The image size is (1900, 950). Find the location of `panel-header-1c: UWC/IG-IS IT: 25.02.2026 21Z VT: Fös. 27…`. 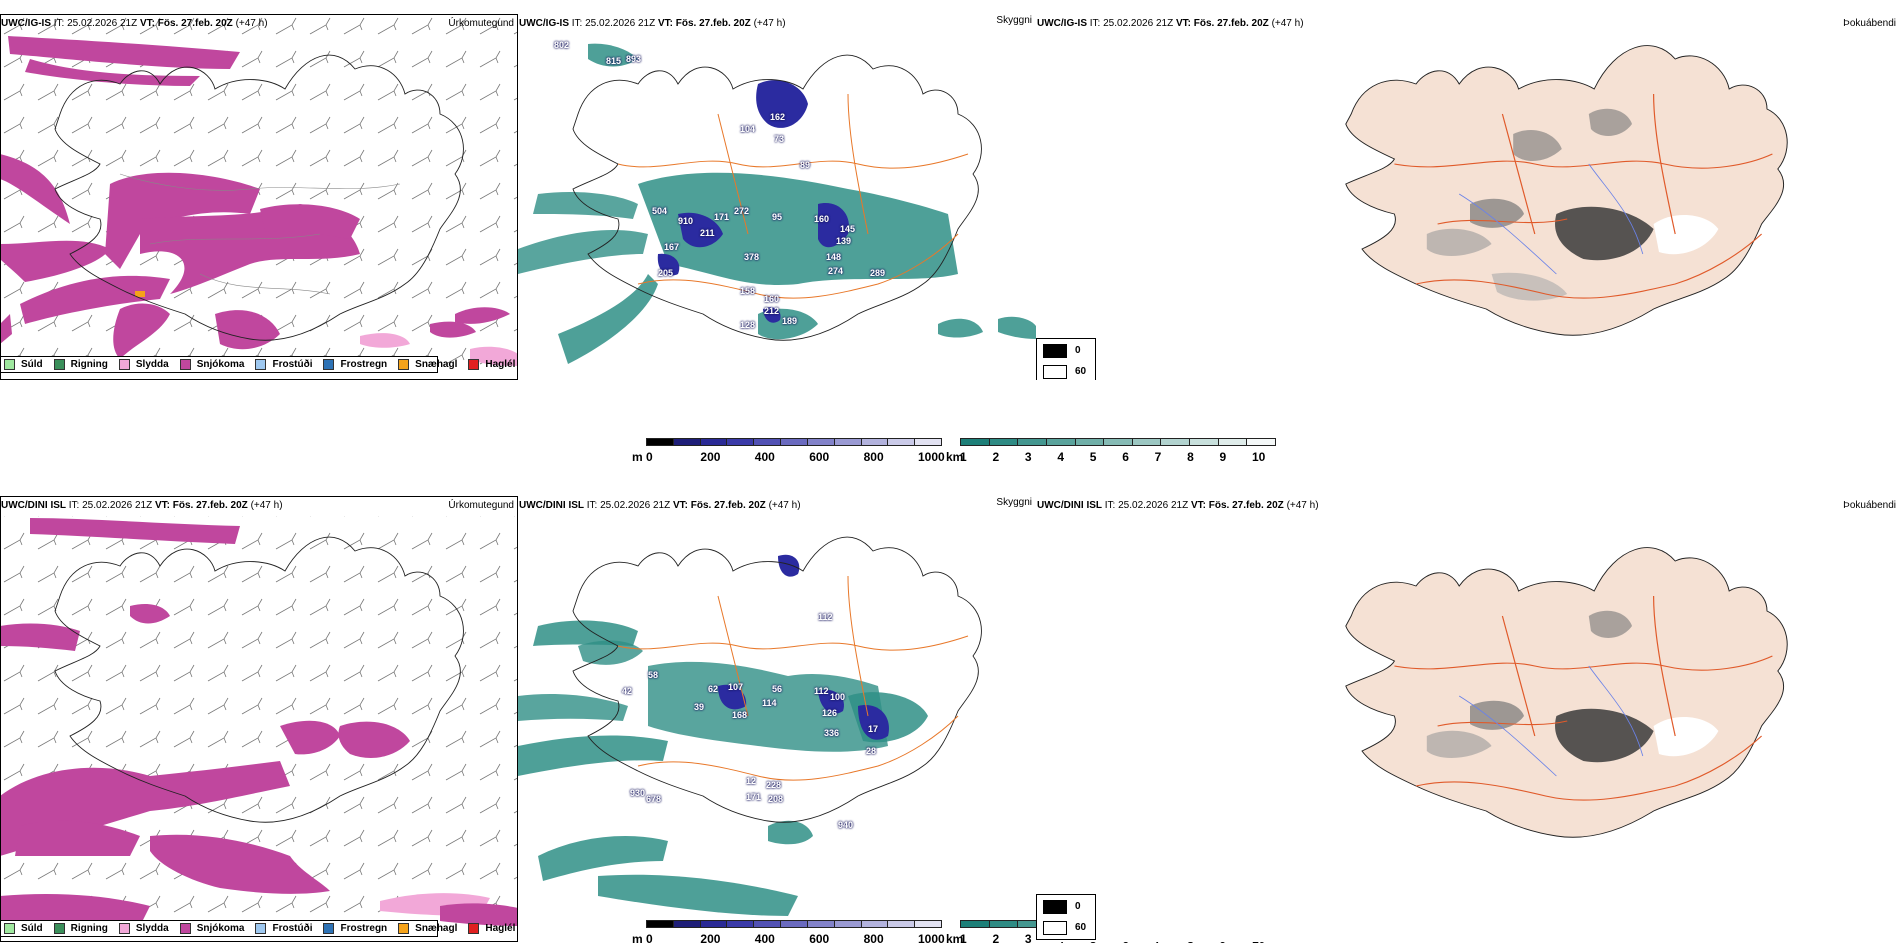

panel-header-1c: UWC/IG-IS IT: 25.02.2026 21Z VT: Fös. 27… is located at coordinates (1170, 23).